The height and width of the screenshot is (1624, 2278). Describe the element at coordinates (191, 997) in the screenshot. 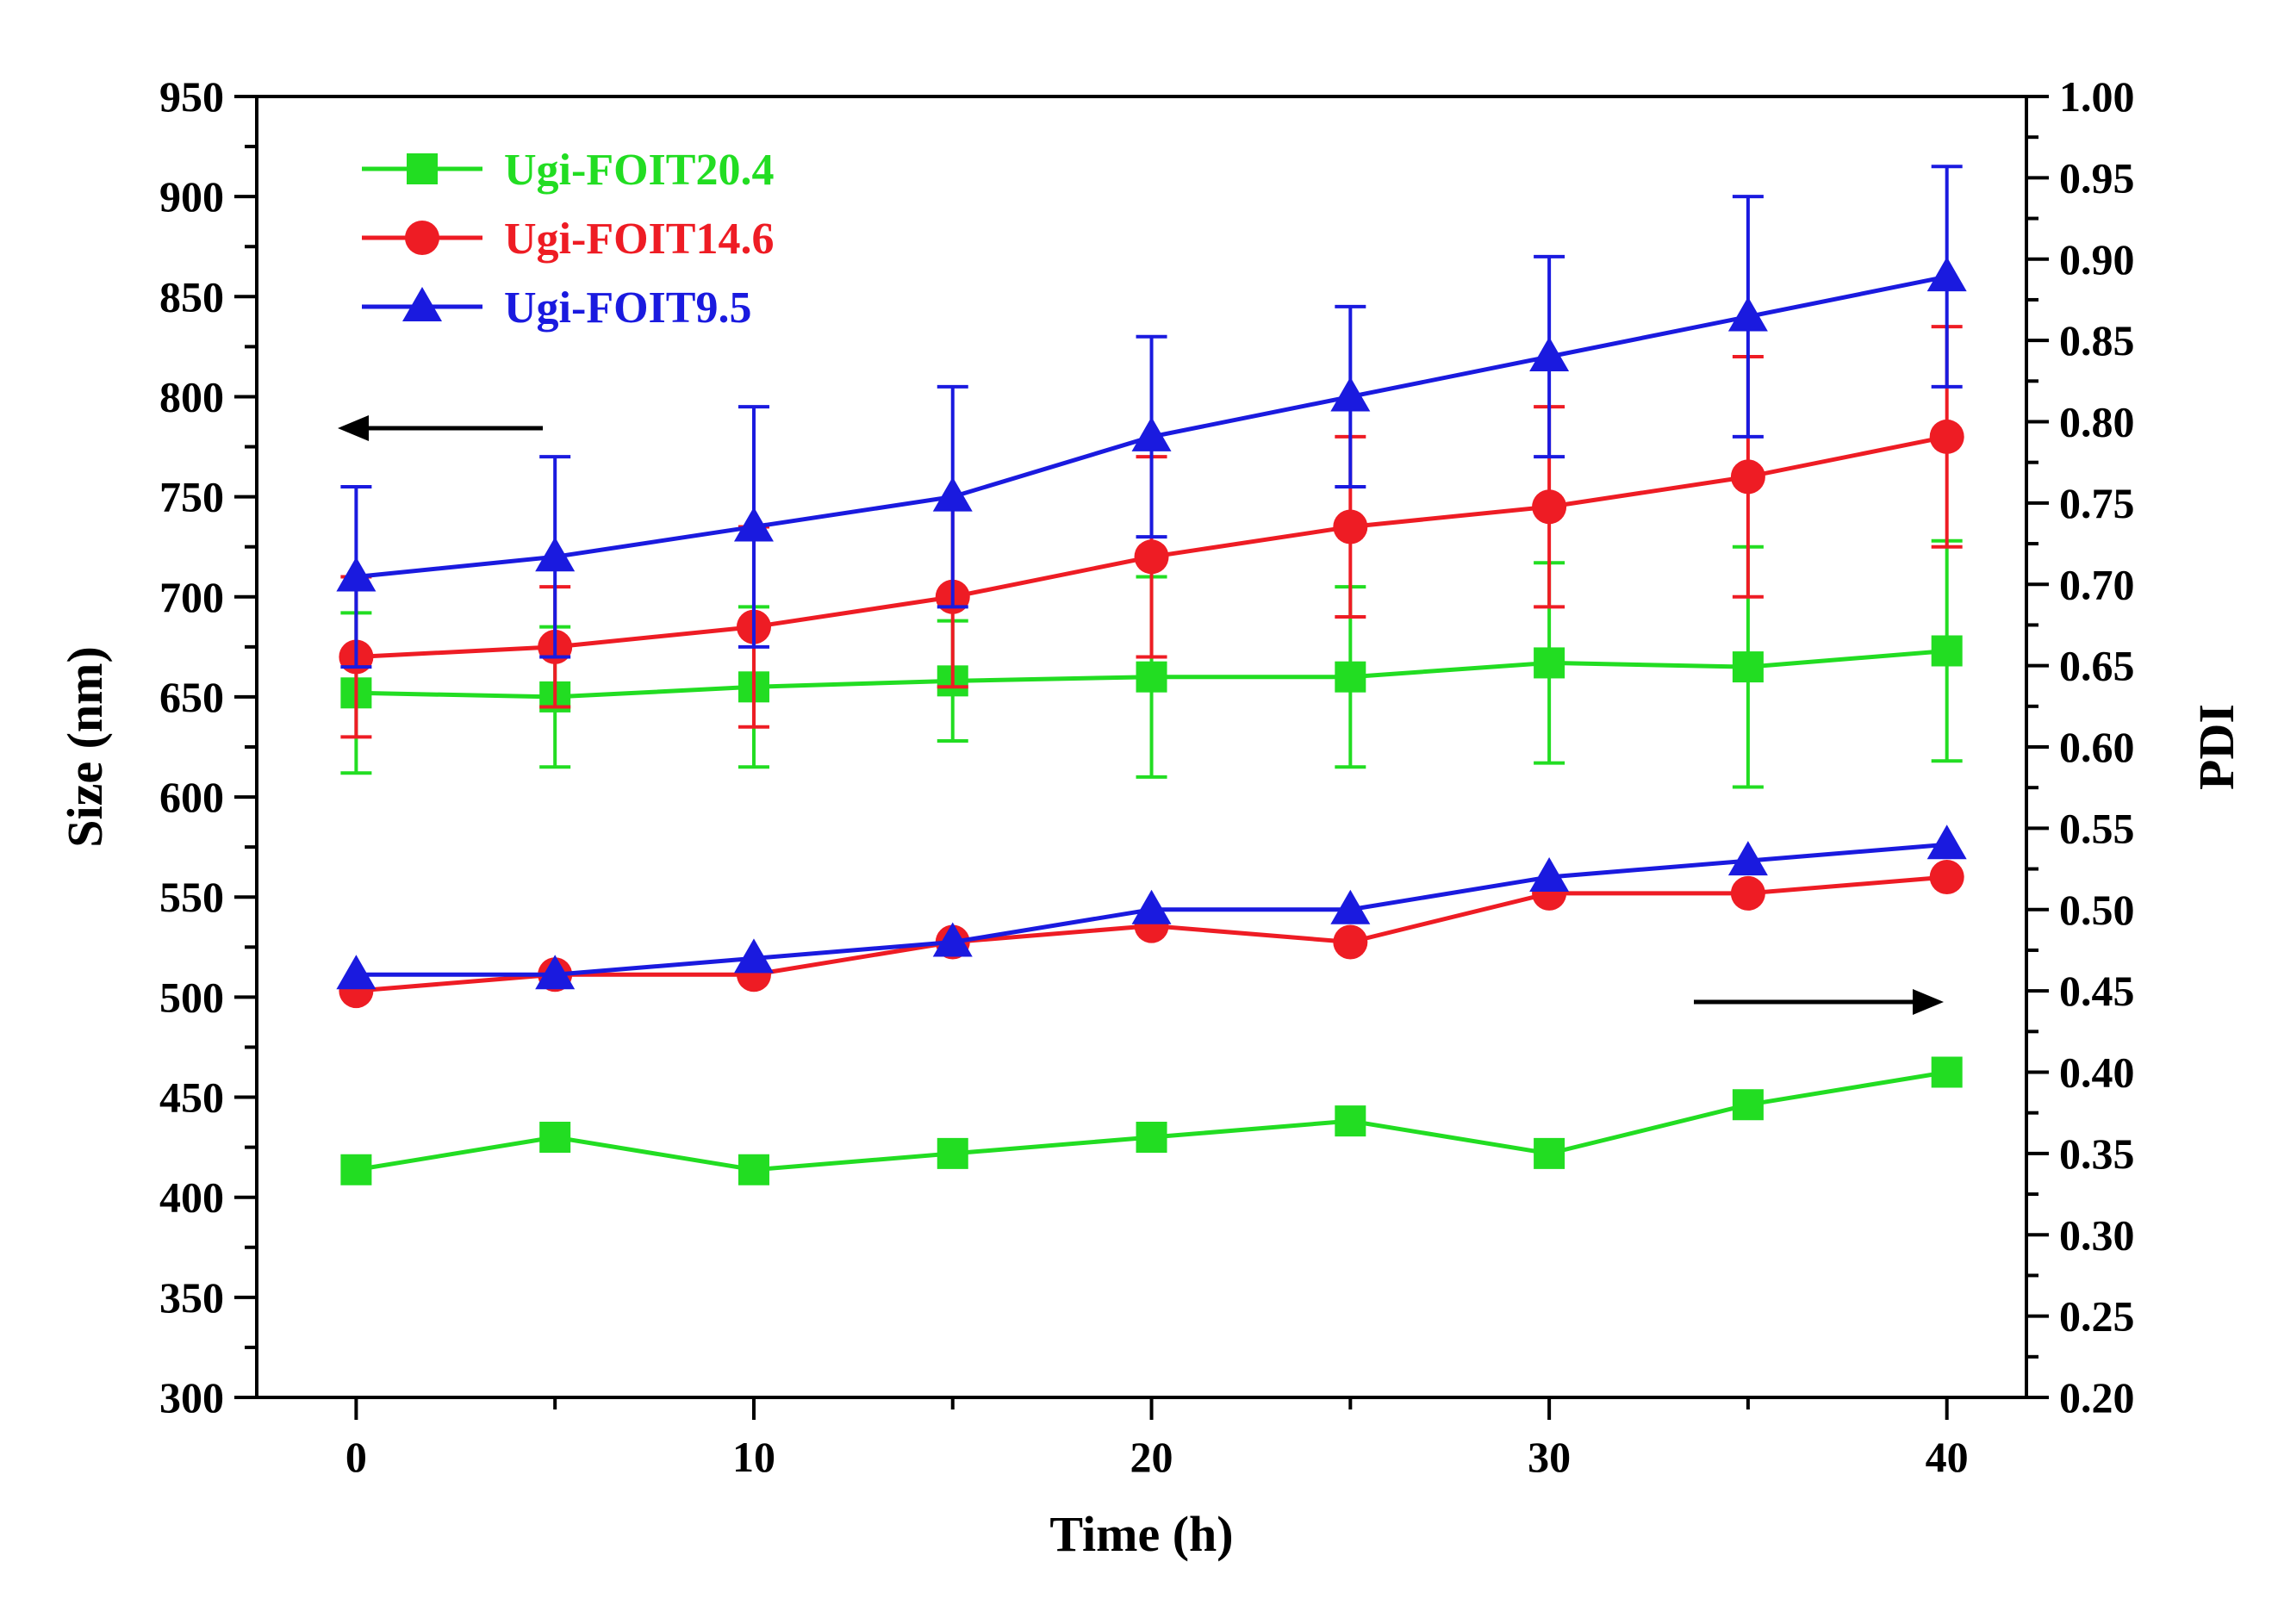

I see `y-left-tick-label: 500` at that location.